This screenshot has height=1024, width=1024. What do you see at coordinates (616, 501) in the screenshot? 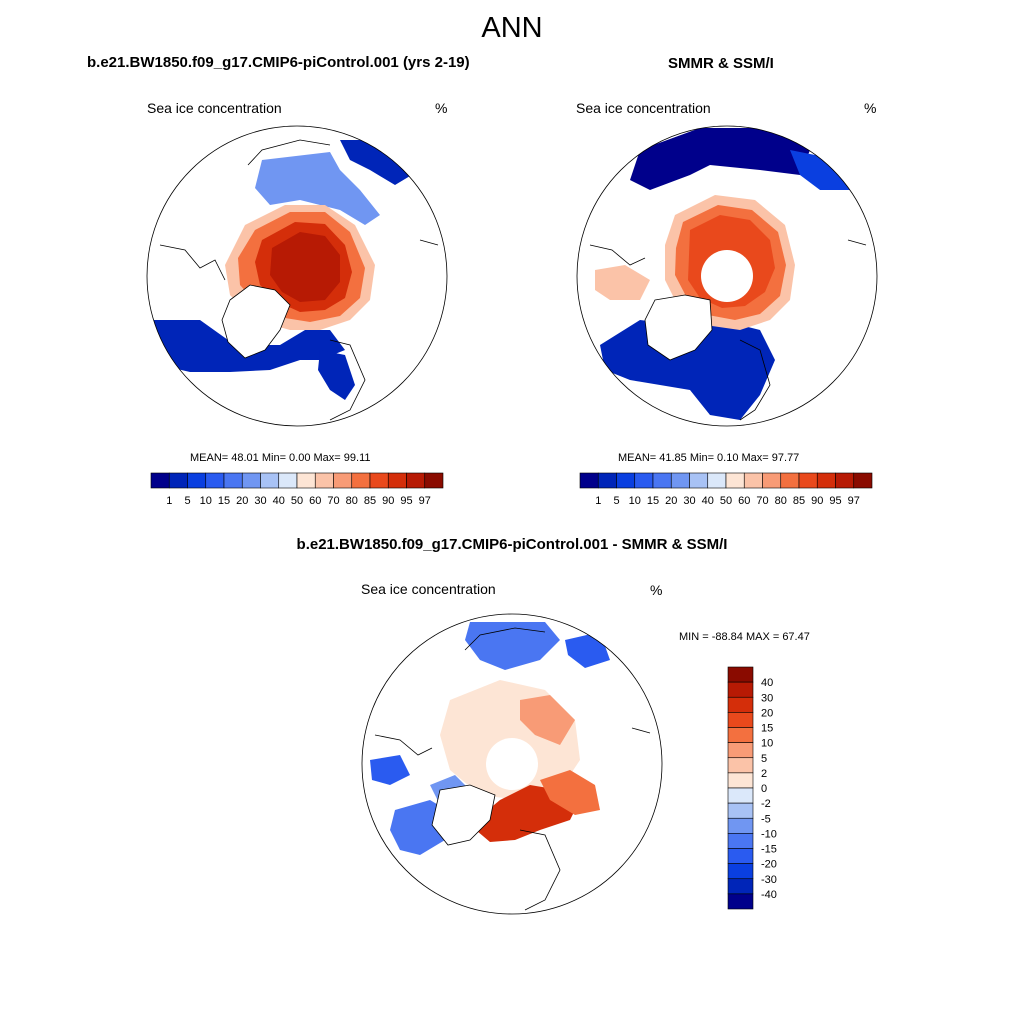
I see `obs-colorbar-tick-label: 5` at bounding box center [616, 501].